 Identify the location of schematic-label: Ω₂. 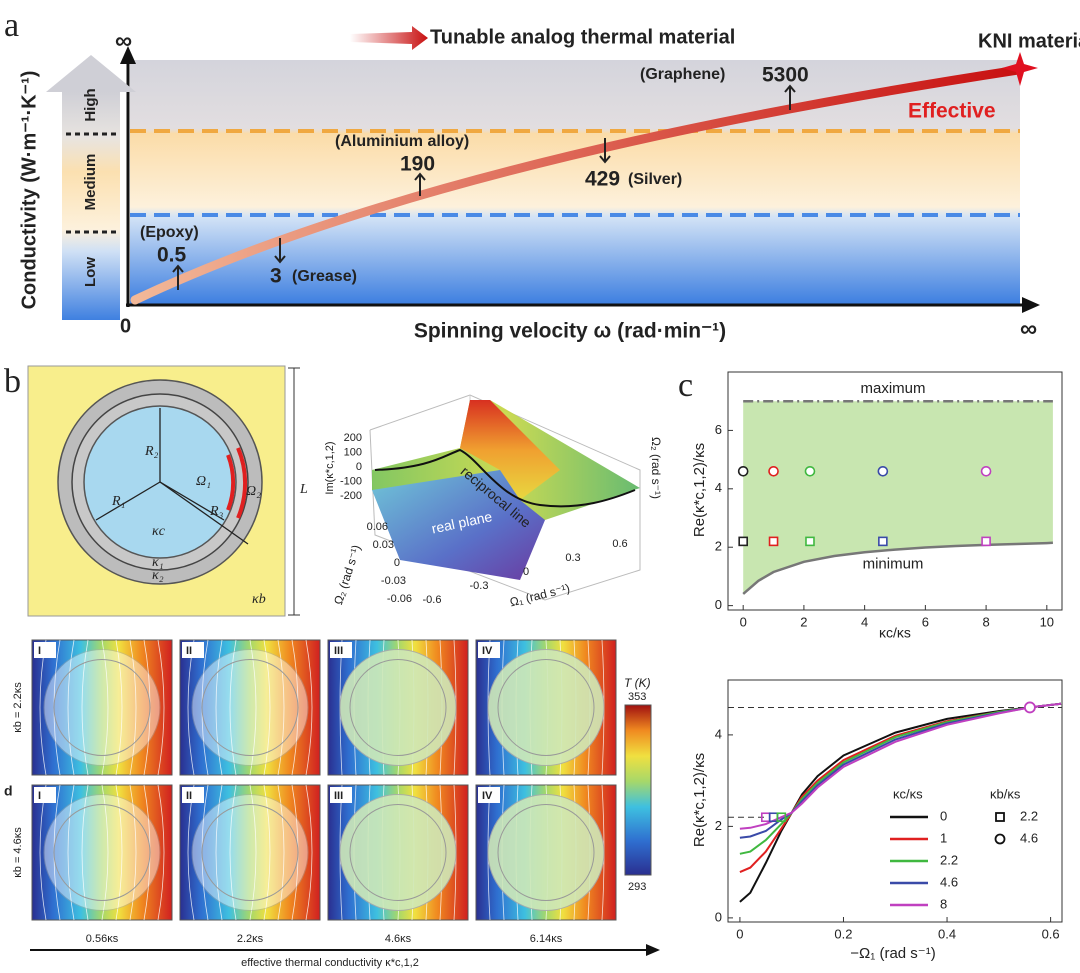
(253, 491).